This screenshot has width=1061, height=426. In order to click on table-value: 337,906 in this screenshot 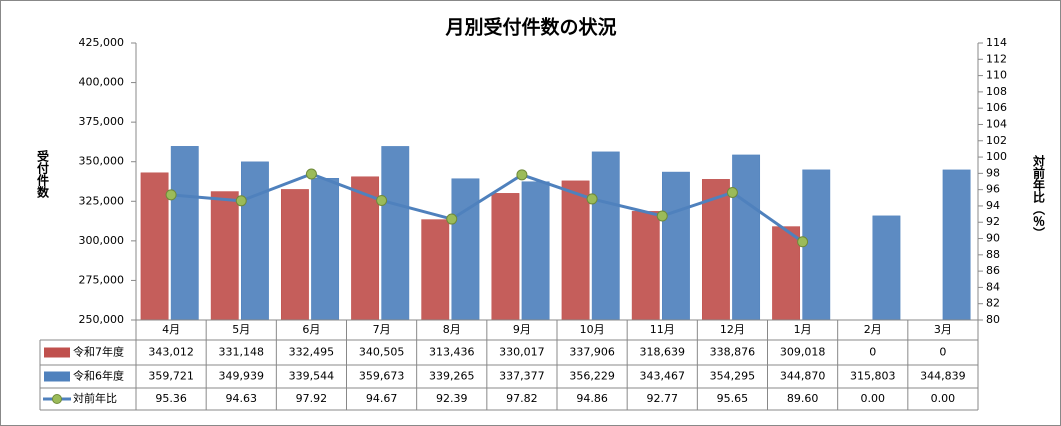, I will do `click(592, 352)`.